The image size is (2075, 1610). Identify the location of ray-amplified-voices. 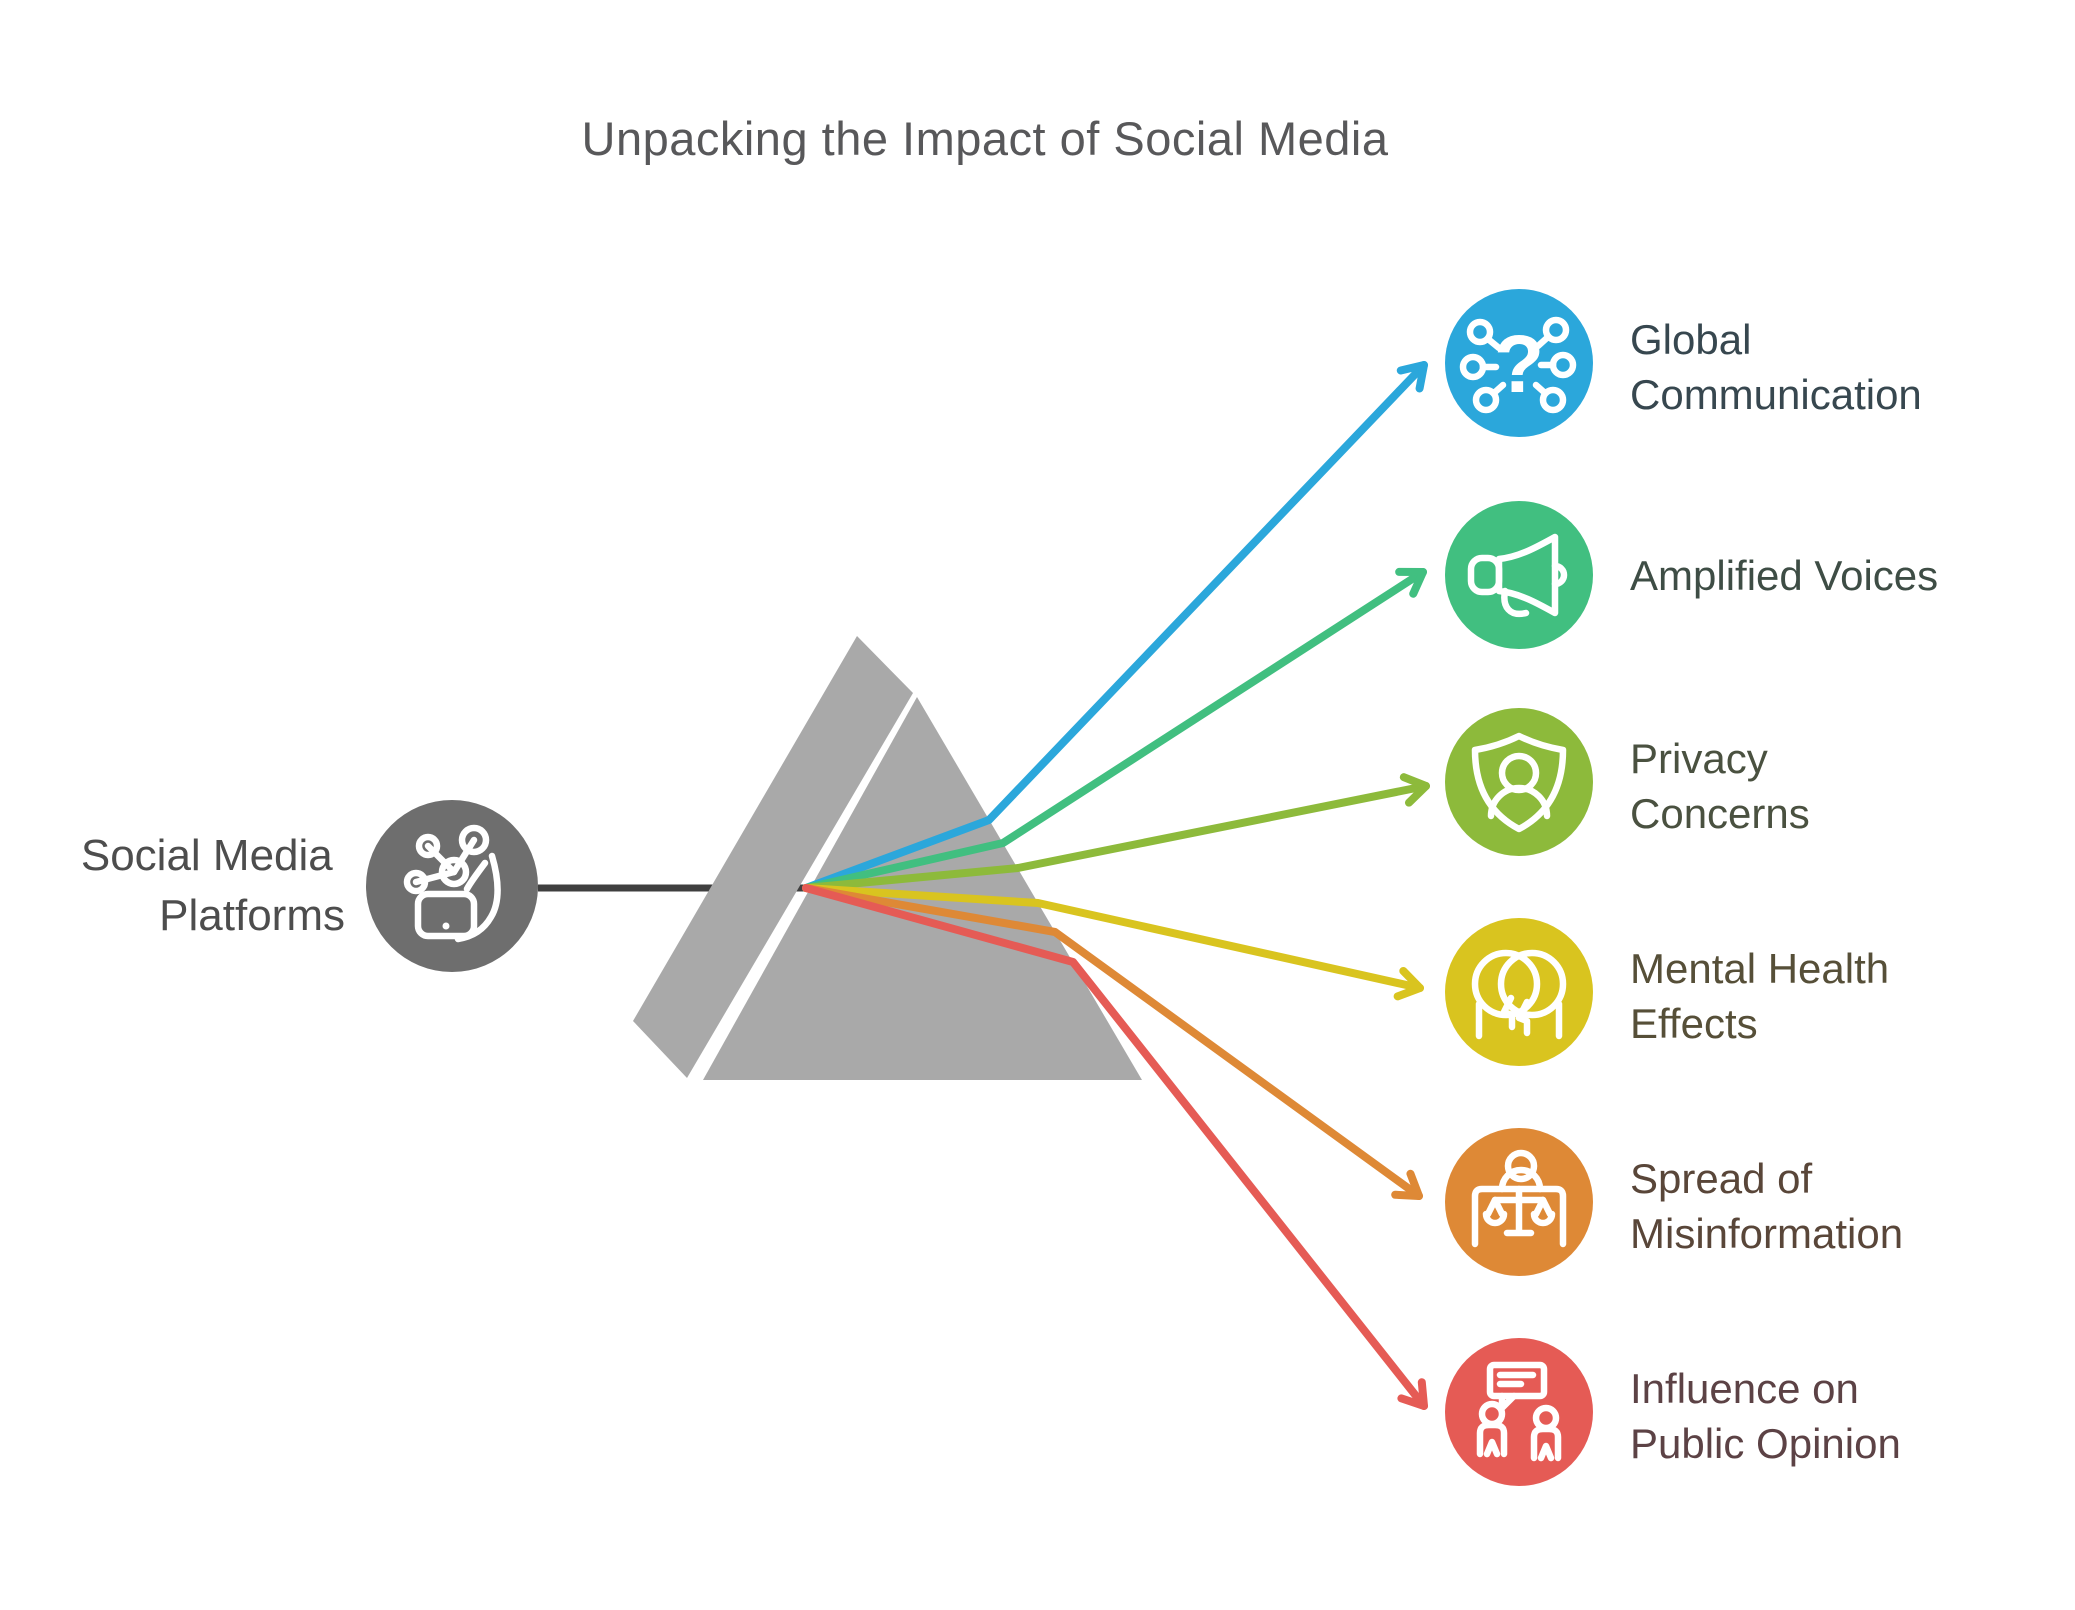
(1114, 729).